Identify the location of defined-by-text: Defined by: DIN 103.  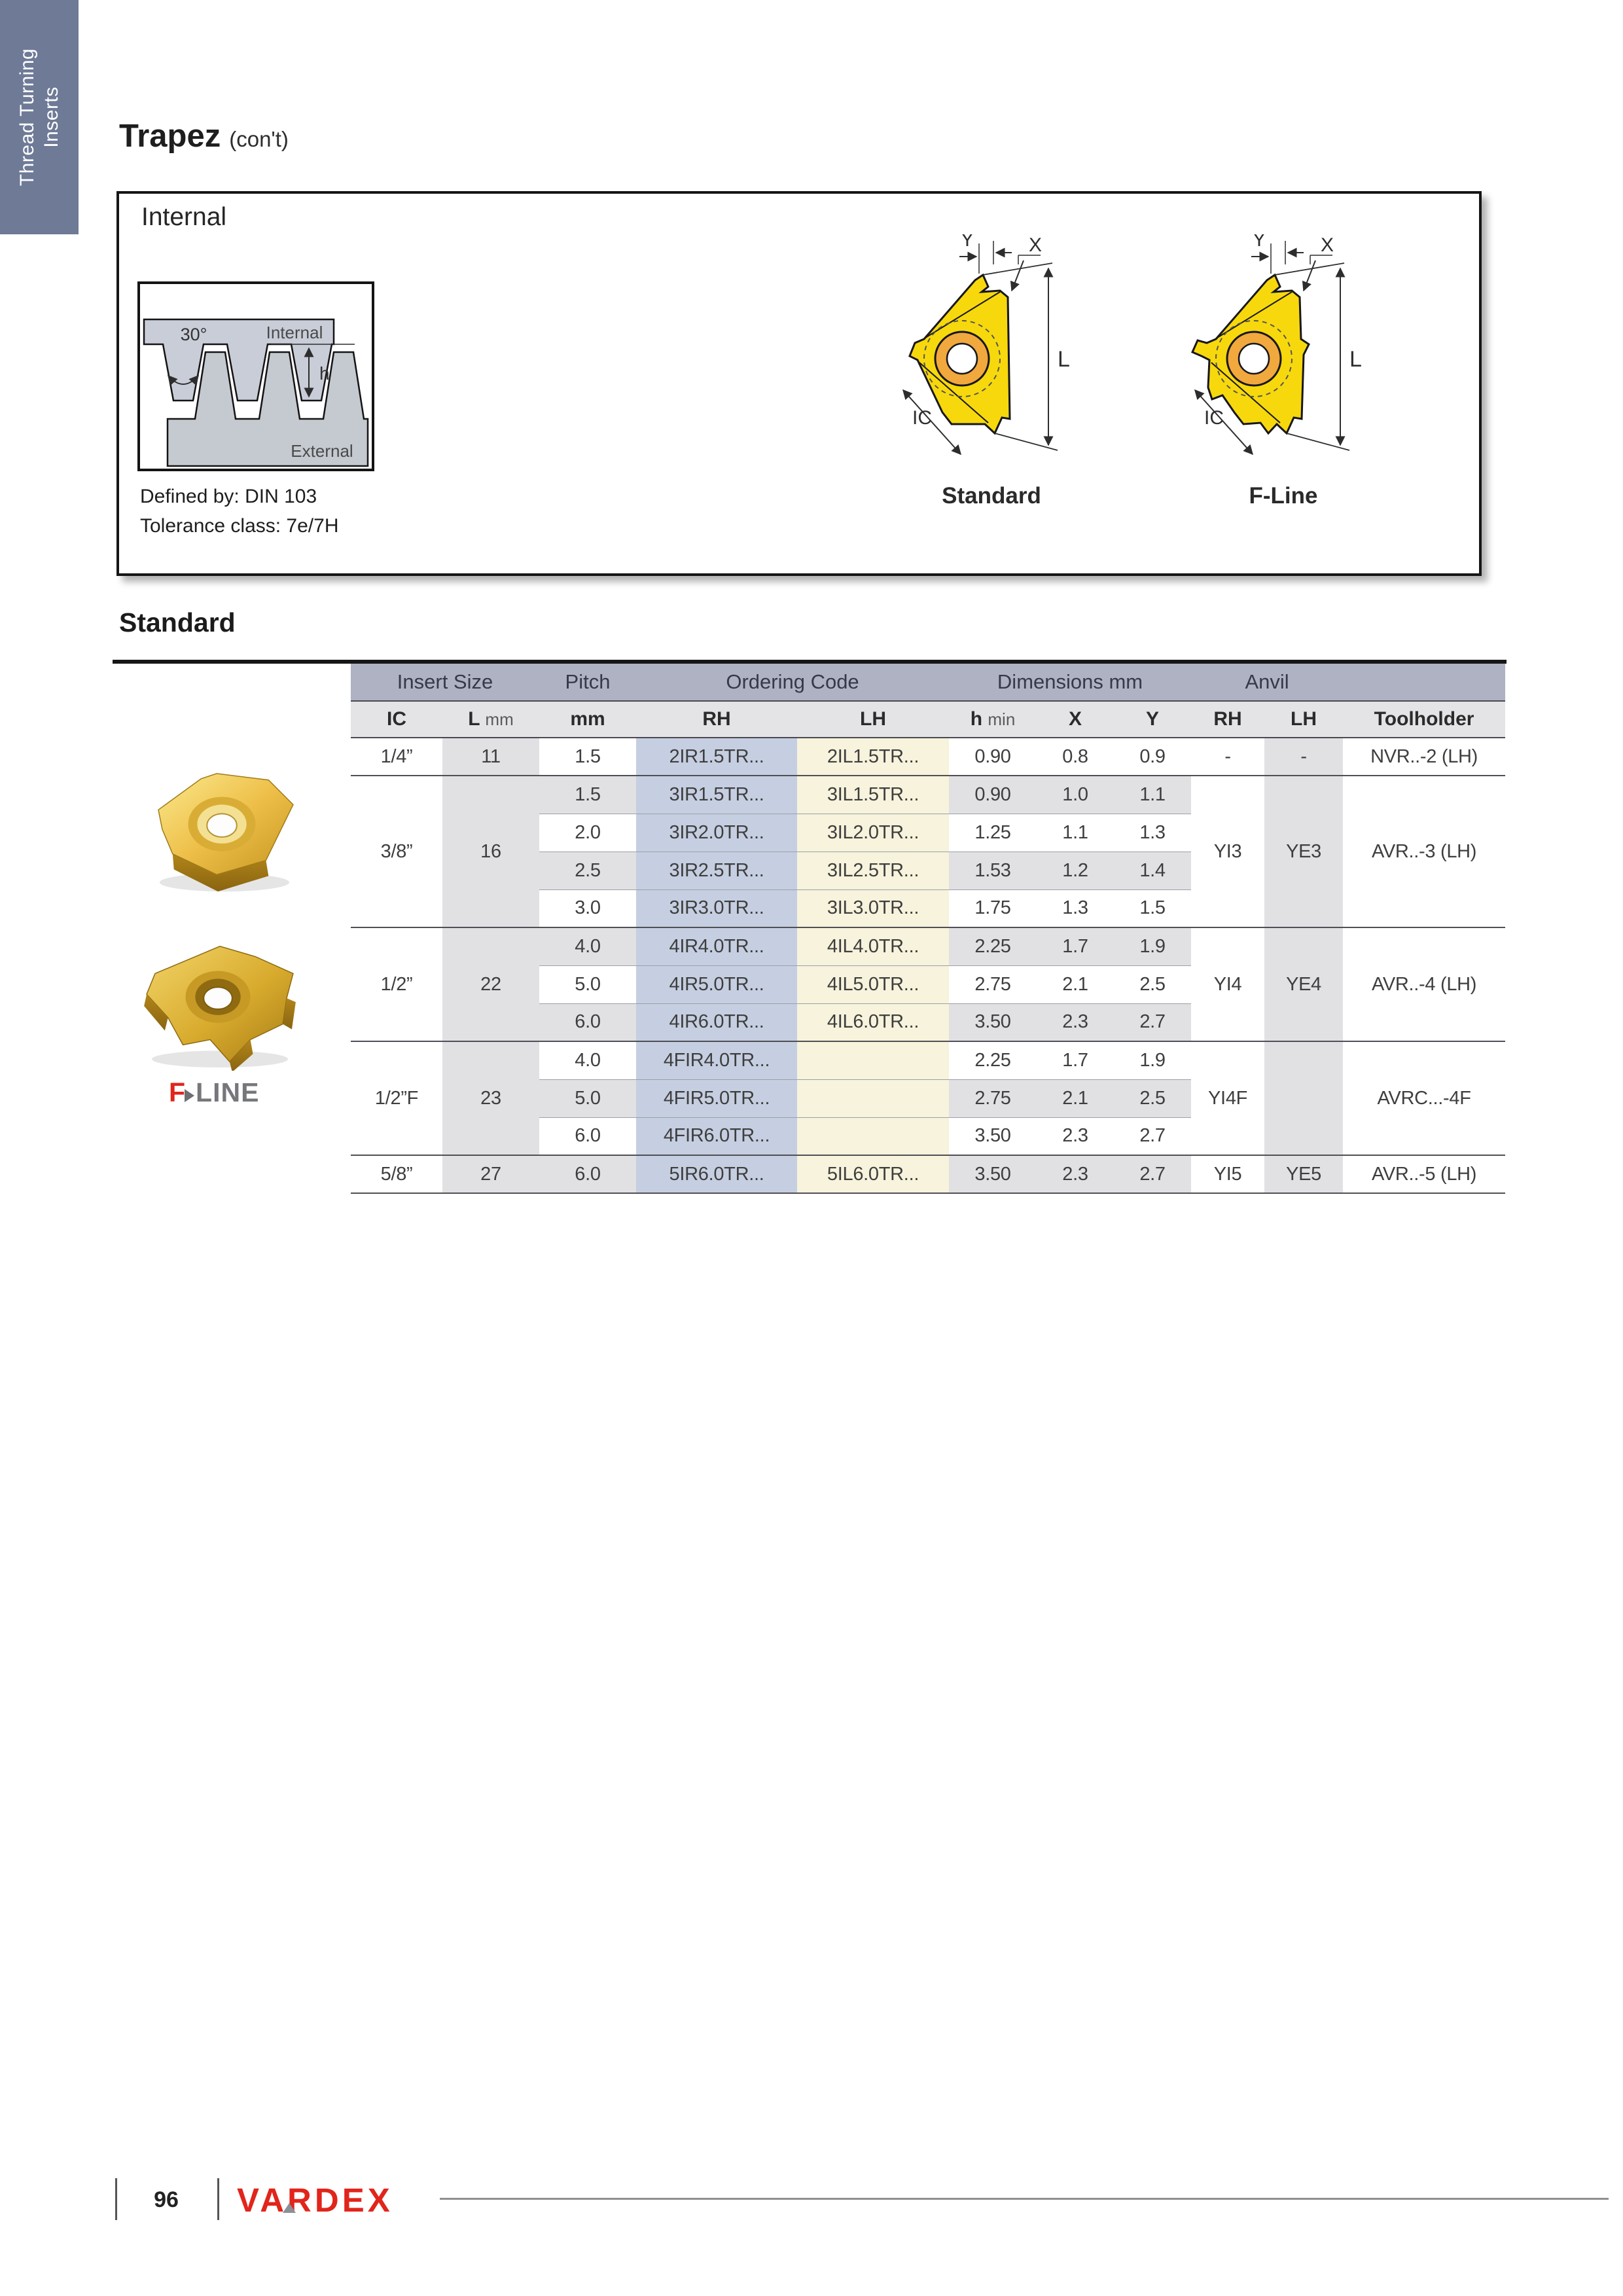
(228, 496).